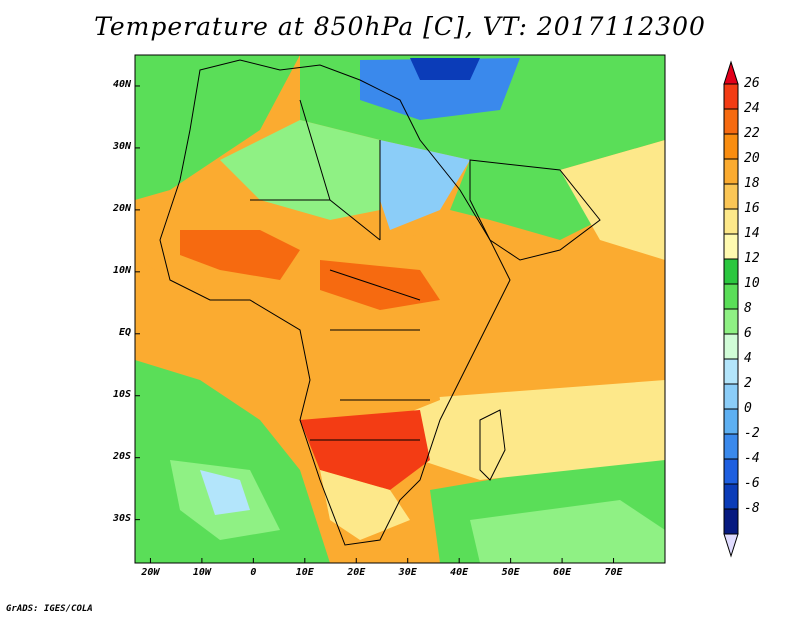 Image resolution: width=800 pixels, height=618 pixels. I want to click on lon-tick-label: 50E, so click(510, 572).